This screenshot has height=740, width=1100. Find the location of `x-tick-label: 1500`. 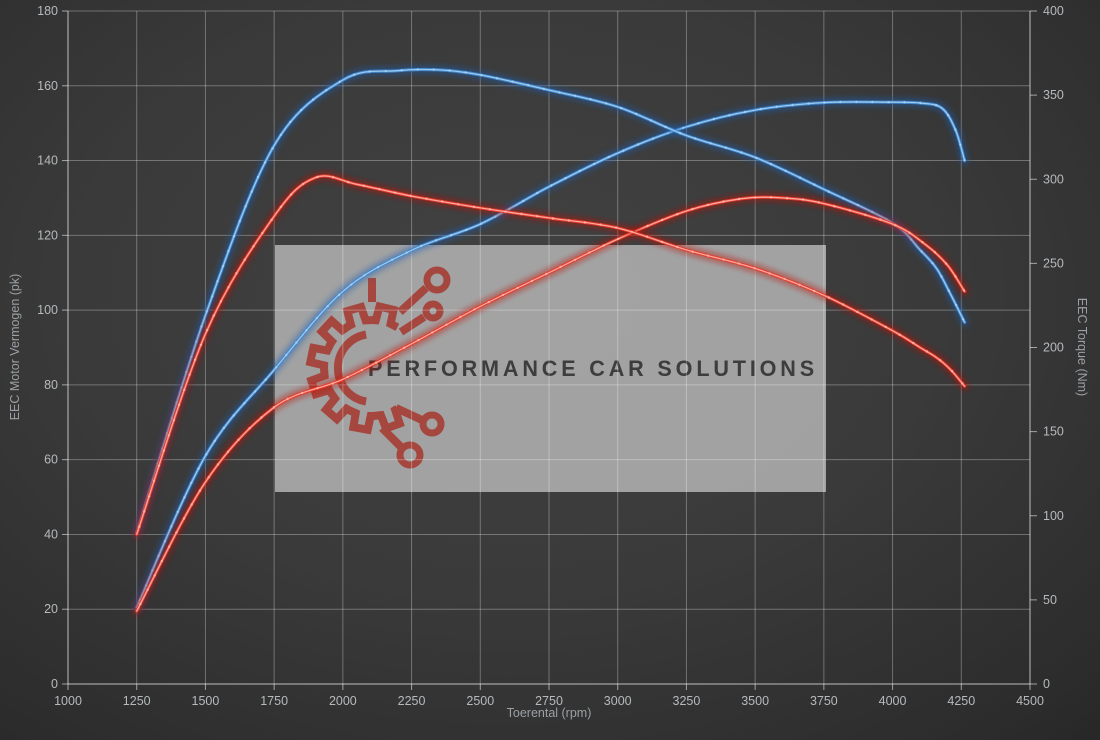

x-tick-label: 1500 is located at coordinates (206, 701).